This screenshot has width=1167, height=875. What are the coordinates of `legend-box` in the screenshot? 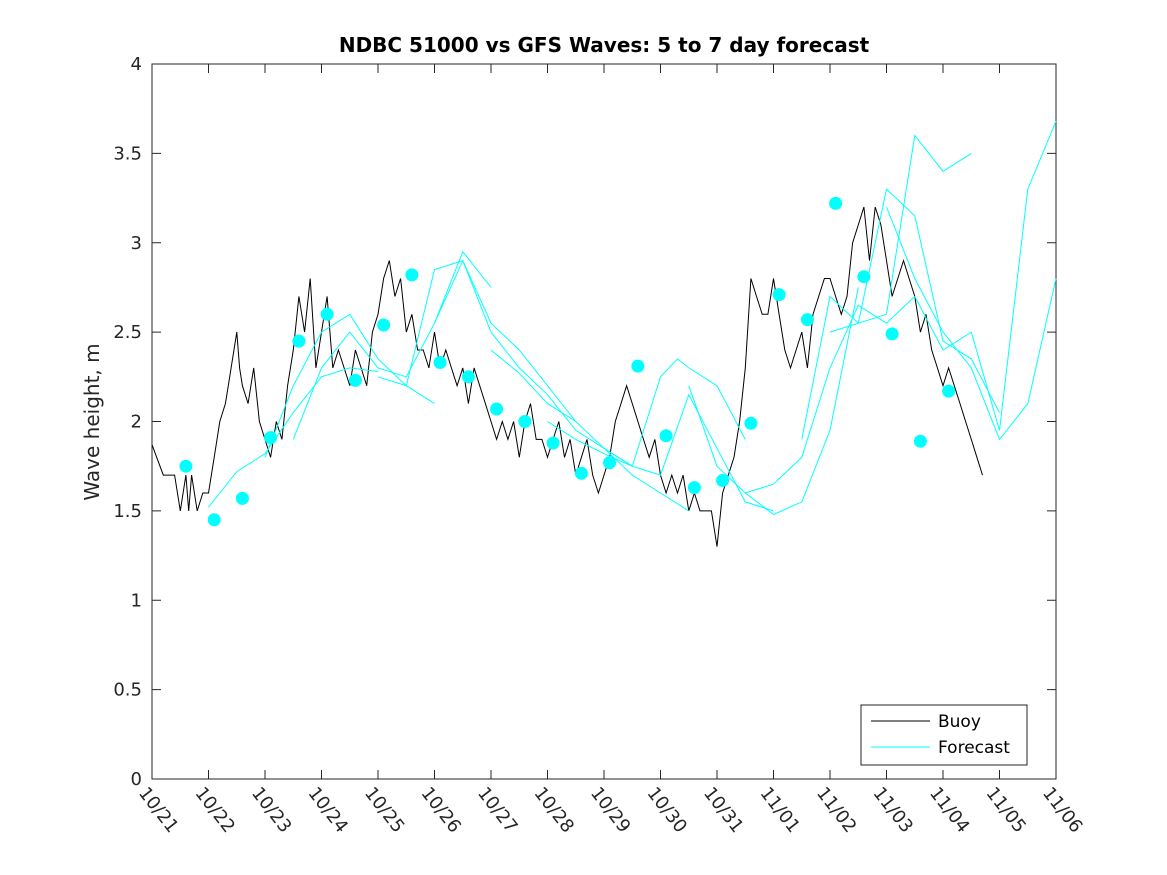 It's located at (944, 735).